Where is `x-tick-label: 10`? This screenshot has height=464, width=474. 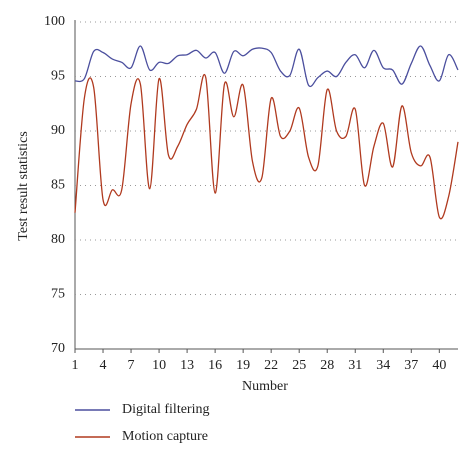
x-tick-label: 10 is located at coordinates (159, 365).